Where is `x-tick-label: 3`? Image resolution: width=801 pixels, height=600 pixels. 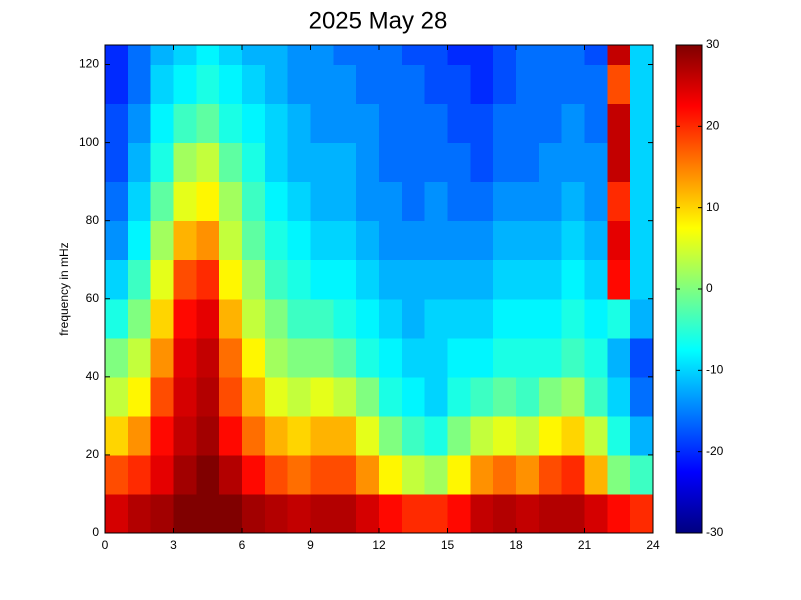
x-tick-label: 3 is located at coordinates (173, 545).